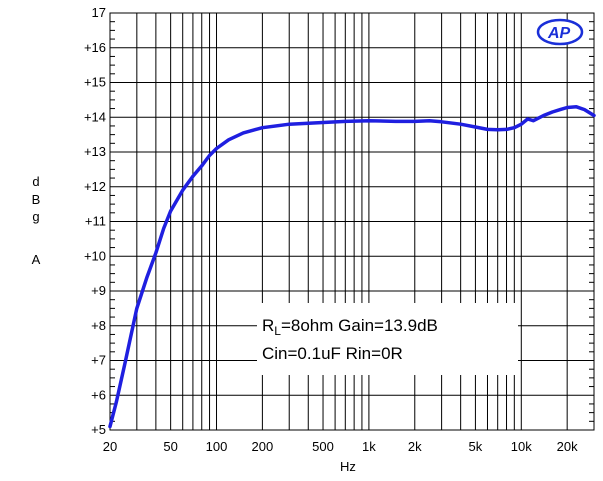 Image resolution: width=603 pixels, height=481 pixels. I want to click on y-tick-label: 17, so click(99, 12).